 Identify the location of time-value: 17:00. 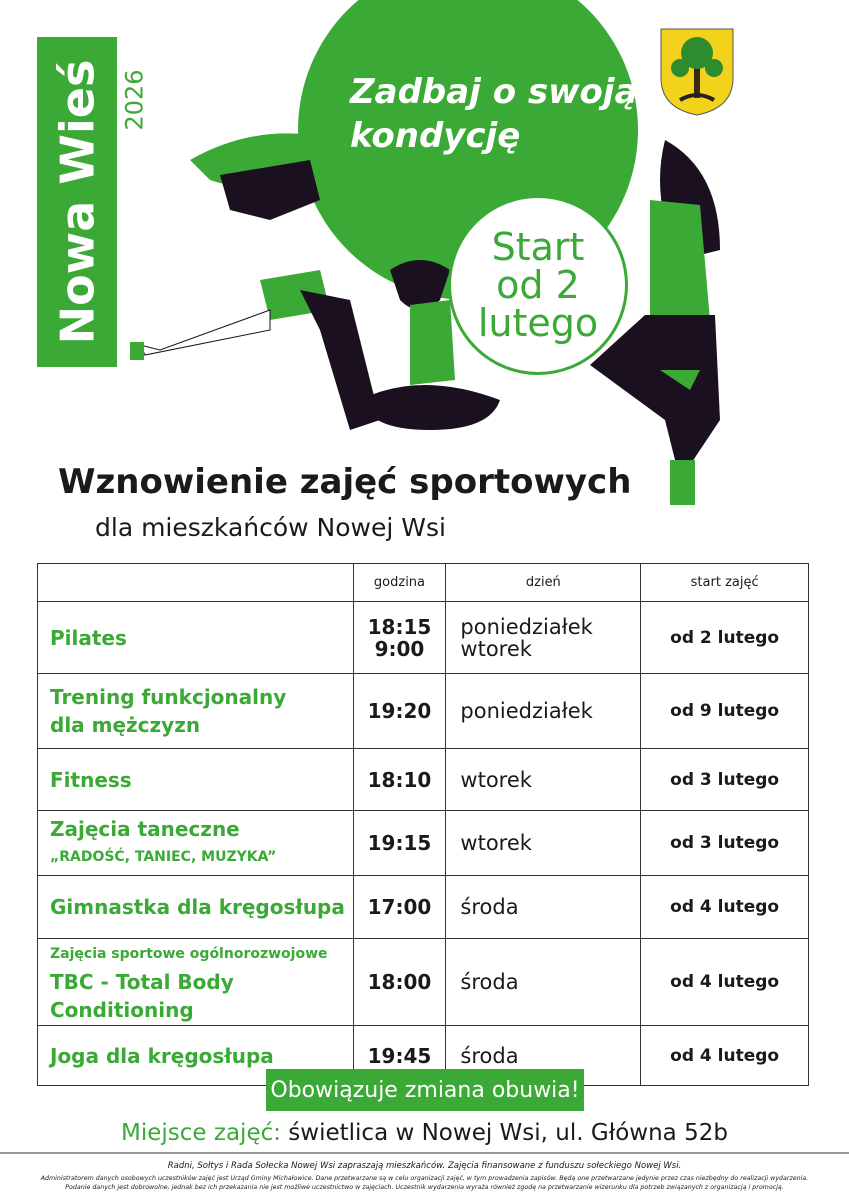
(399, 907).